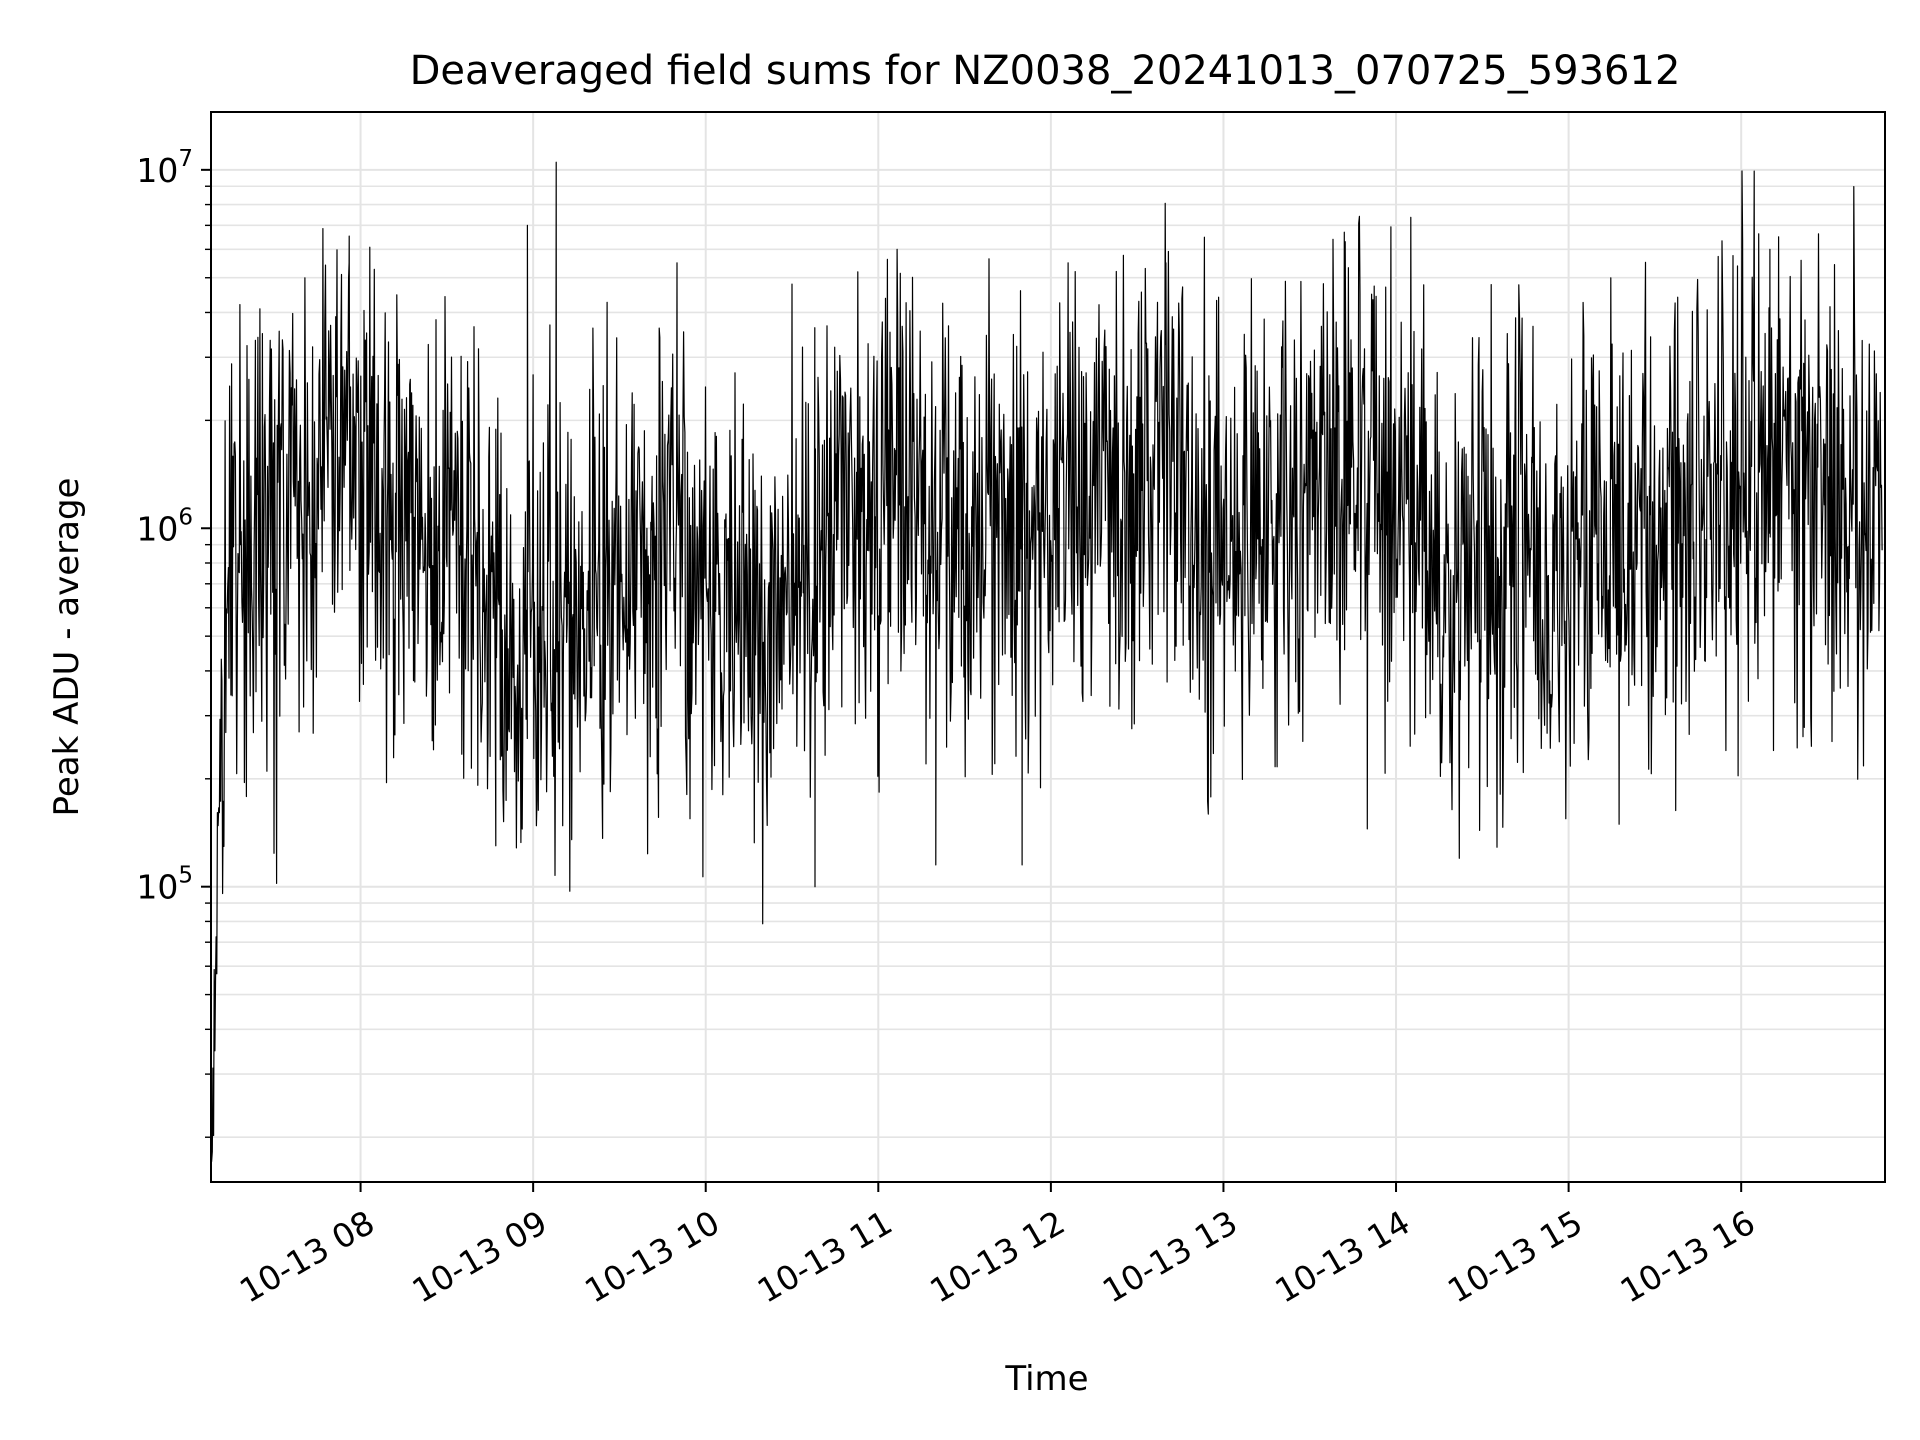 The width and height of the screenshot is (1920, 1440). Describe the element at coordinates (1688, 1257) in the screenshot. I see `x-tick-label: 10-13 16` at that location.